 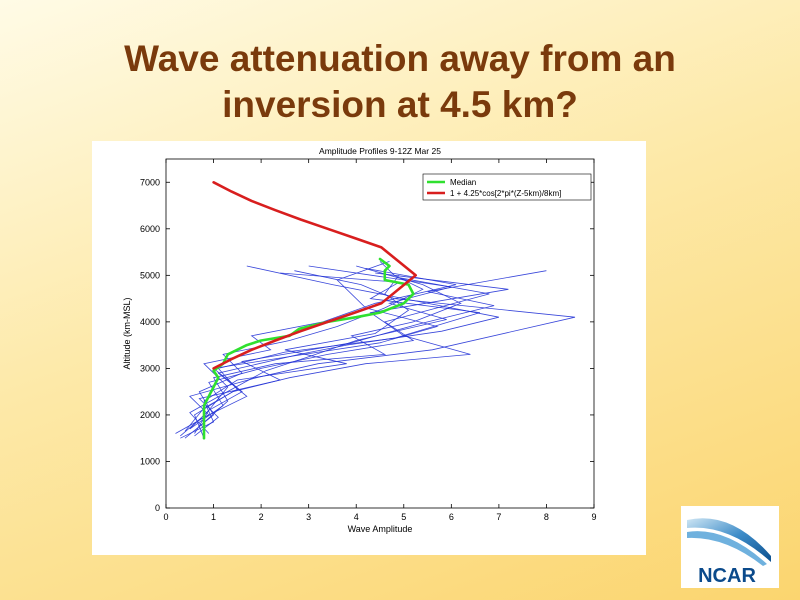 I want to click on y-tick-label: 3000, so click(x=150, y=368).